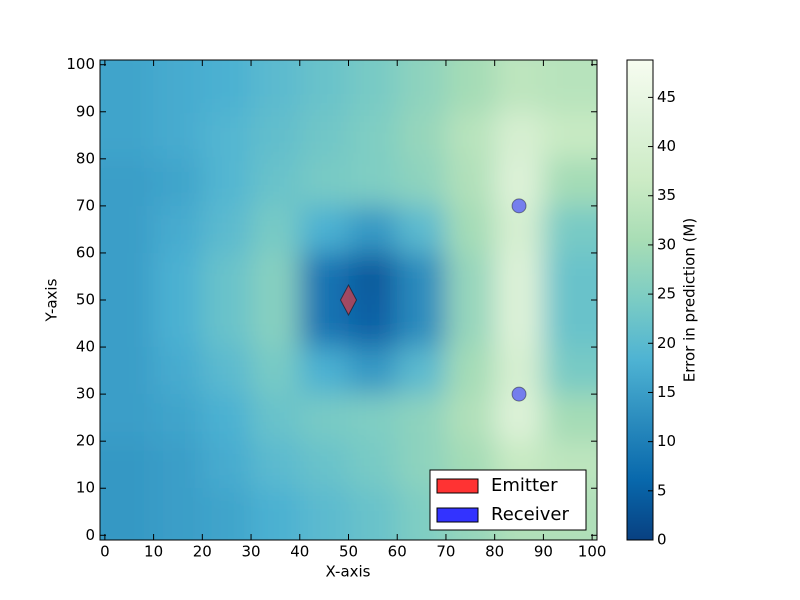  Describe the element at coordinates (85, 300) in the screenshot. I see `y-tick-label: 50` at that location.